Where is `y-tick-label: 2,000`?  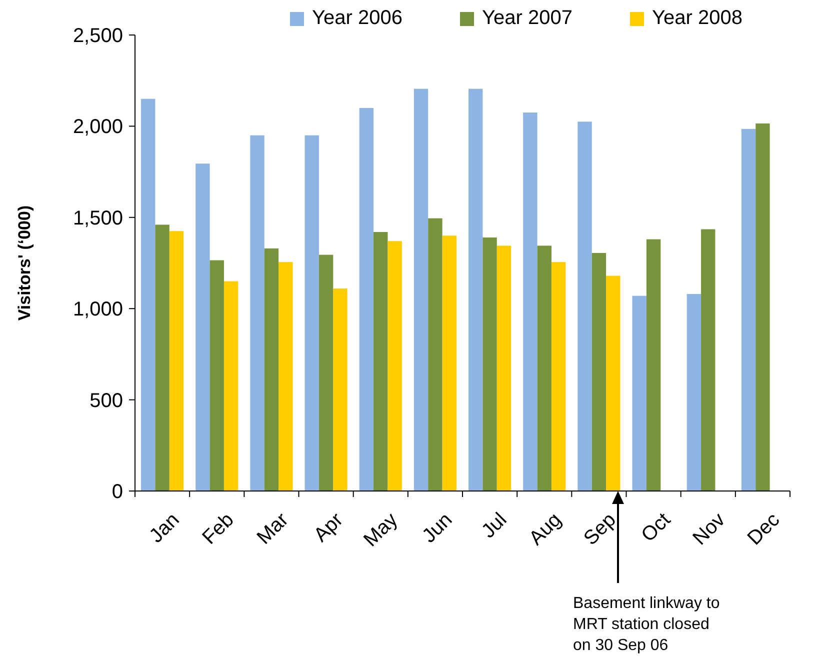
y-tick-label: 2,000 is located at coordinates (97, 127).